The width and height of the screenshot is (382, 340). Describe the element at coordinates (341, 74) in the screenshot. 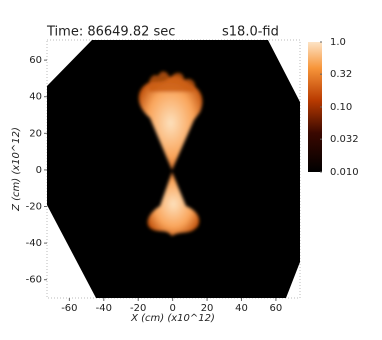

I see `colorbar-tick-label: 0.32` at that location.